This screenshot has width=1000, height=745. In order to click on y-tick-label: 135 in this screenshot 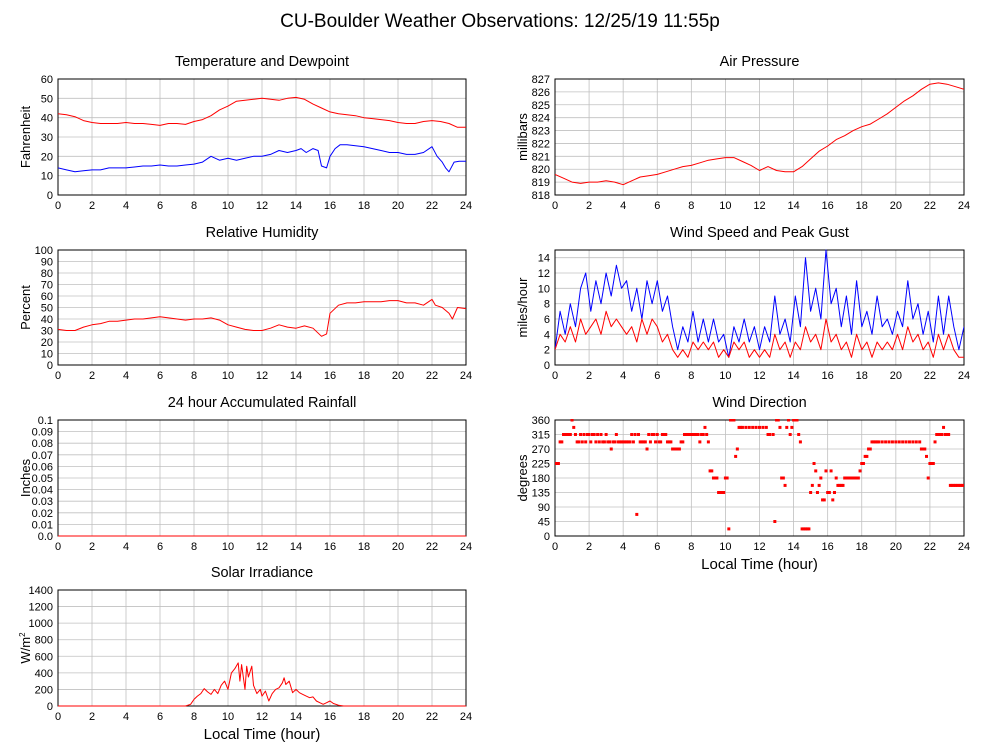, I will do `click(541, 494)`.